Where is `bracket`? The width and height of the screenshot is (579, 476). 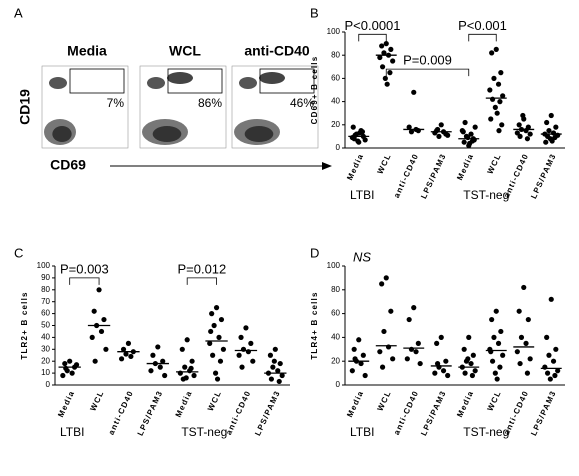
bracket is located at coordinates (372, 37).